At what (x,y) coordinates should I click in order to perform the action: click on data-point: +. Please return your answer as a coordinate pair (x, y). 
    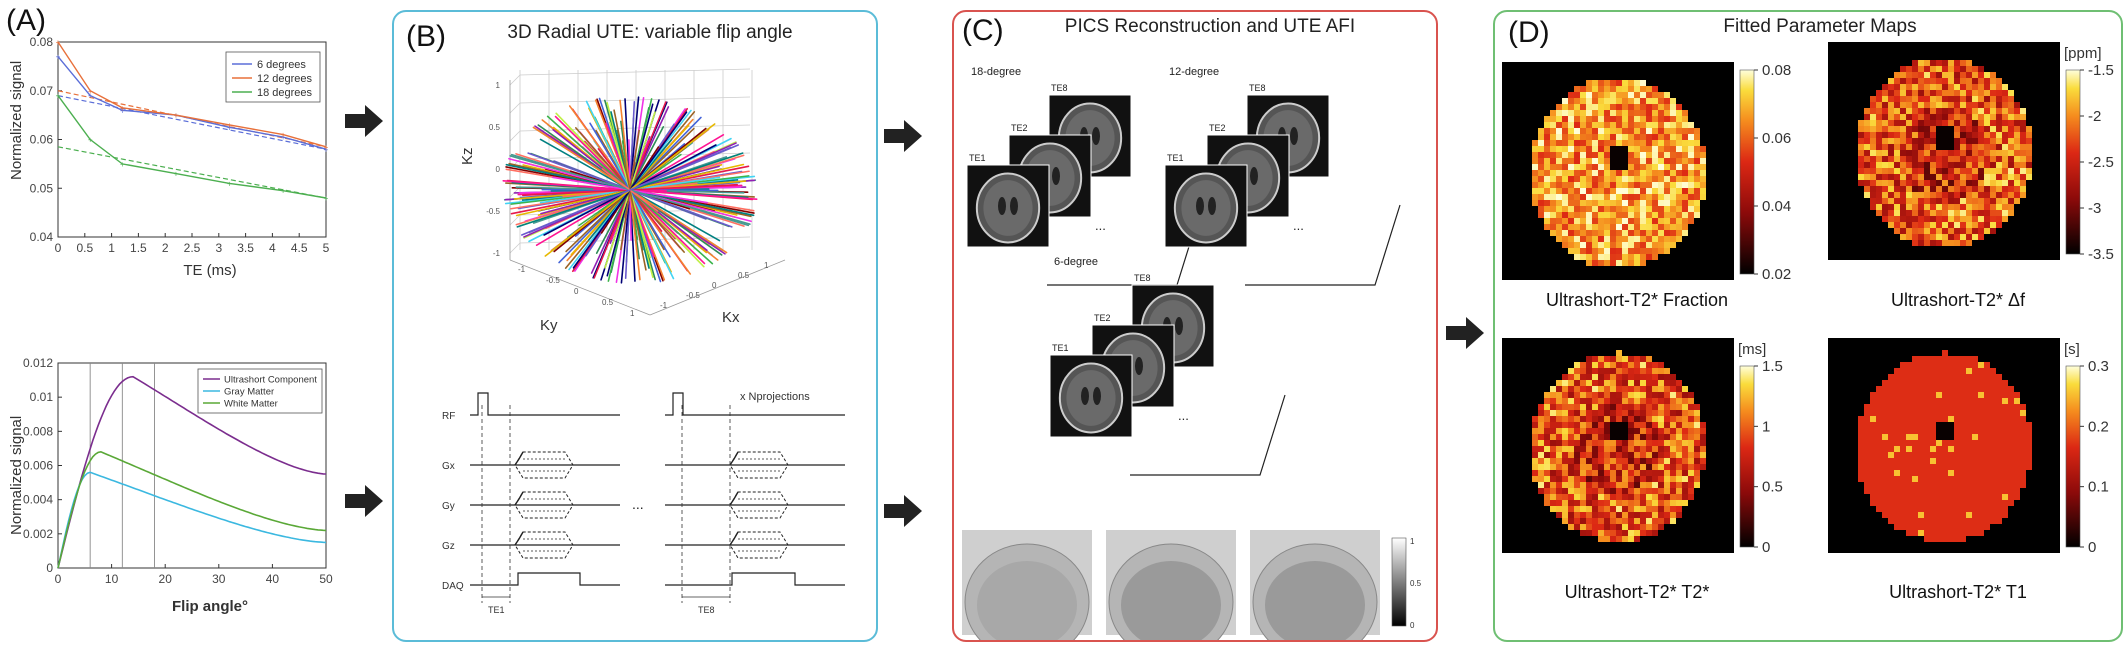
    Looking at the image, I should click on (283, 191).